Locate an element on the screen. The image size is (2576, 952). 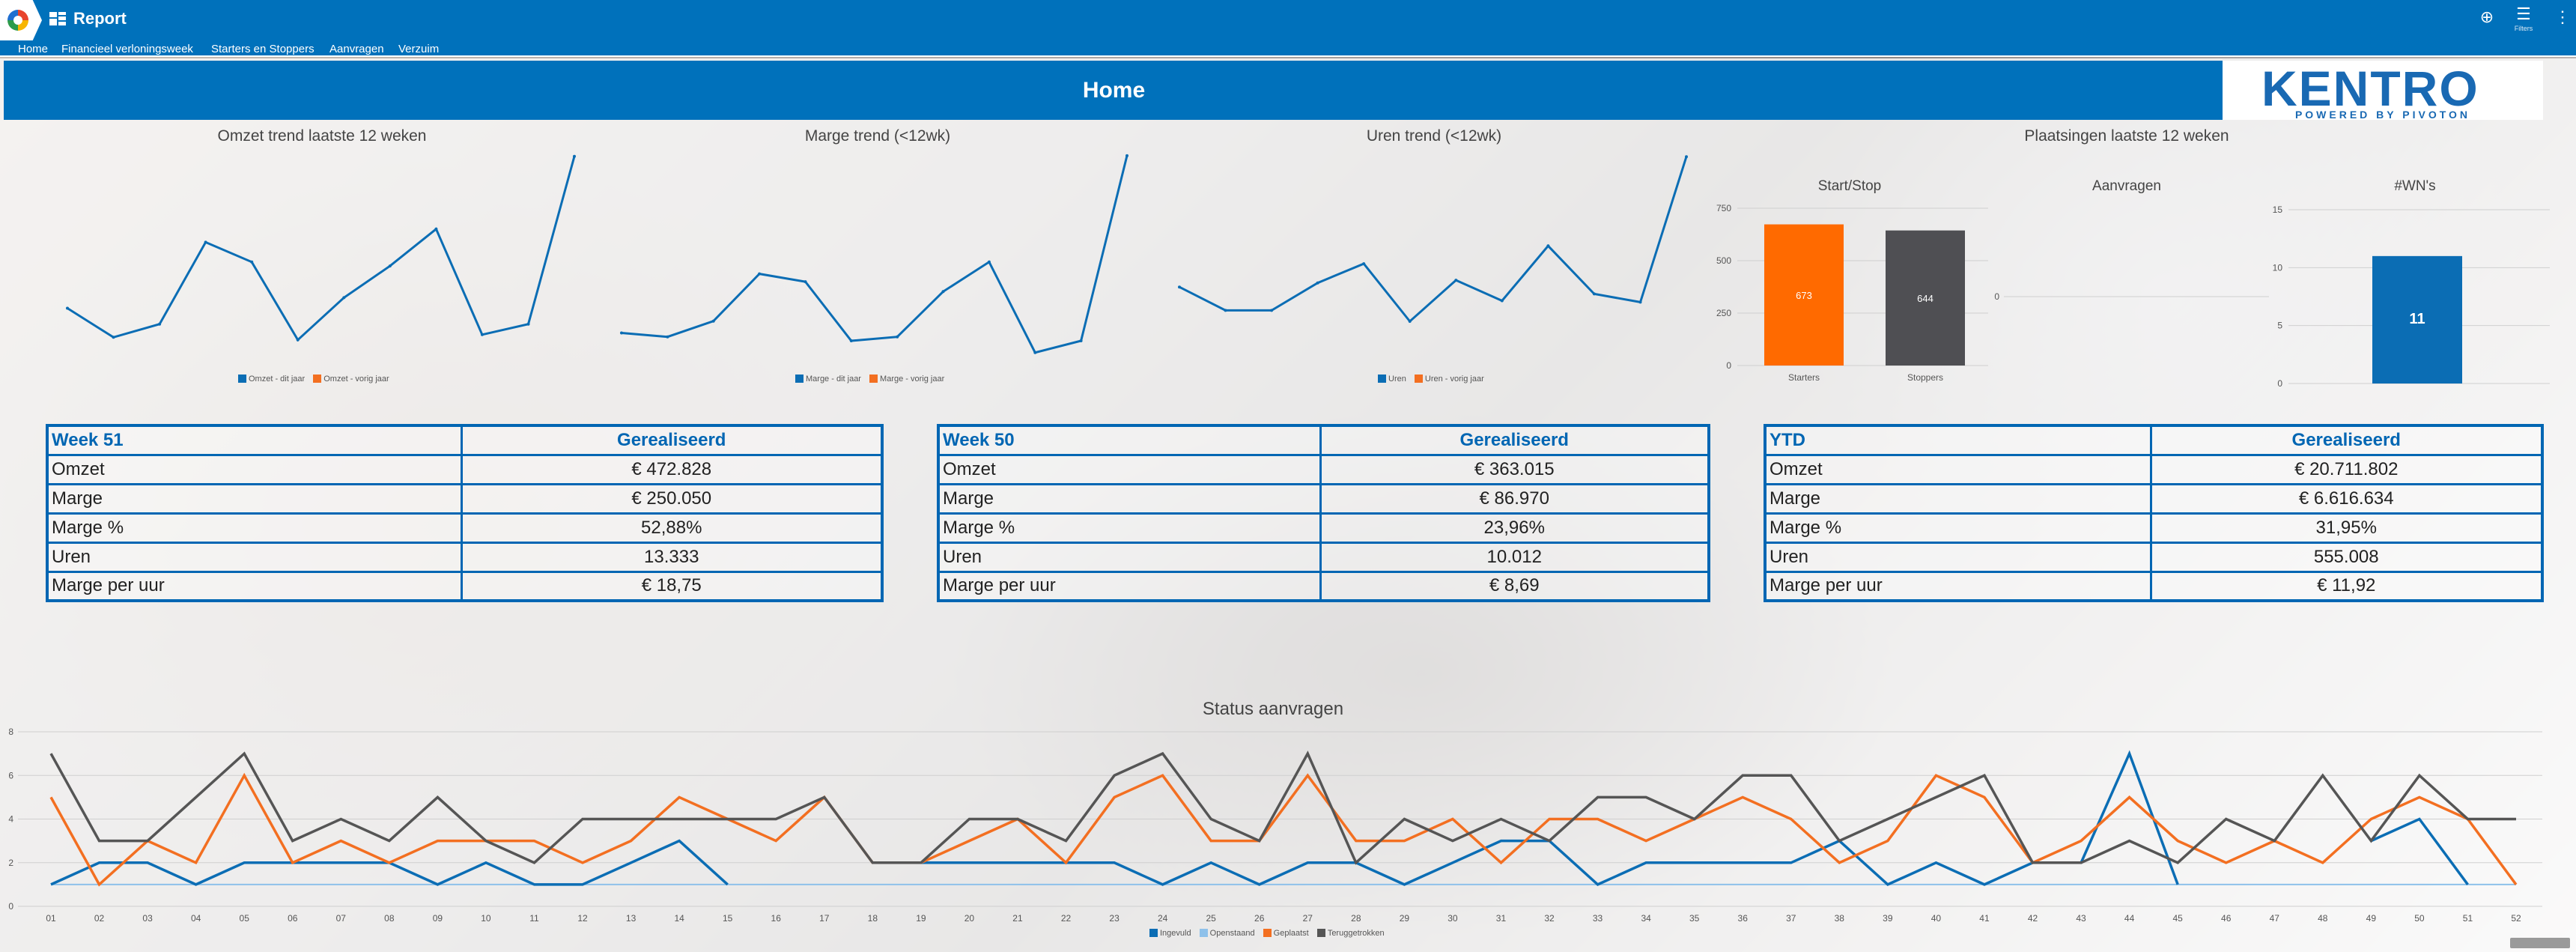
row-value: 23,96% is located at coordinates (1514, 528).